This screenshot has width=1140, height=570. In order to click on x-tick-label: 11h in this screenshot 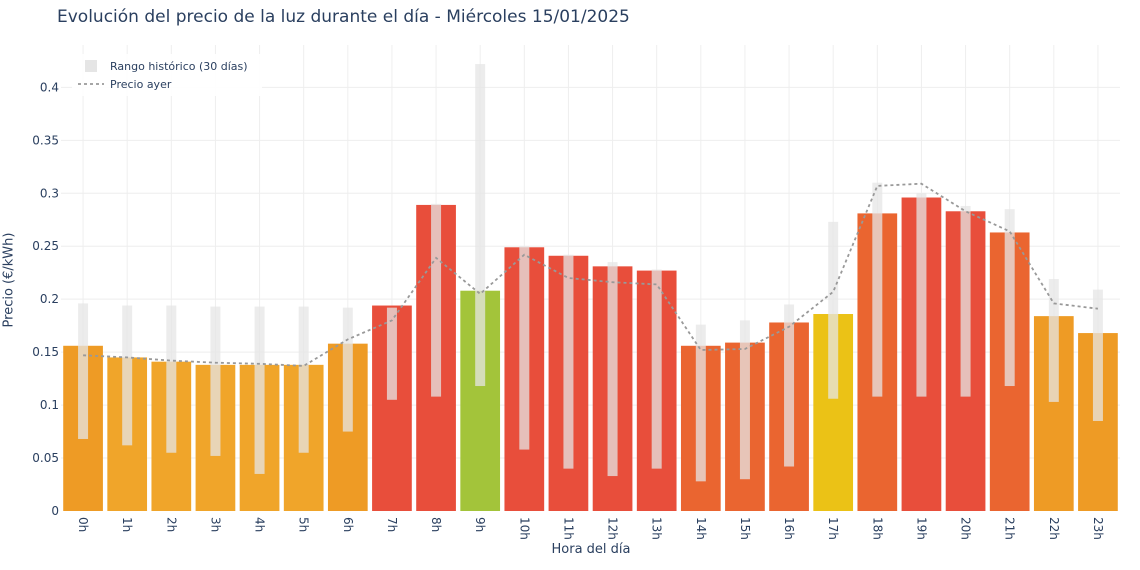, I will do `click(568, 528)`.